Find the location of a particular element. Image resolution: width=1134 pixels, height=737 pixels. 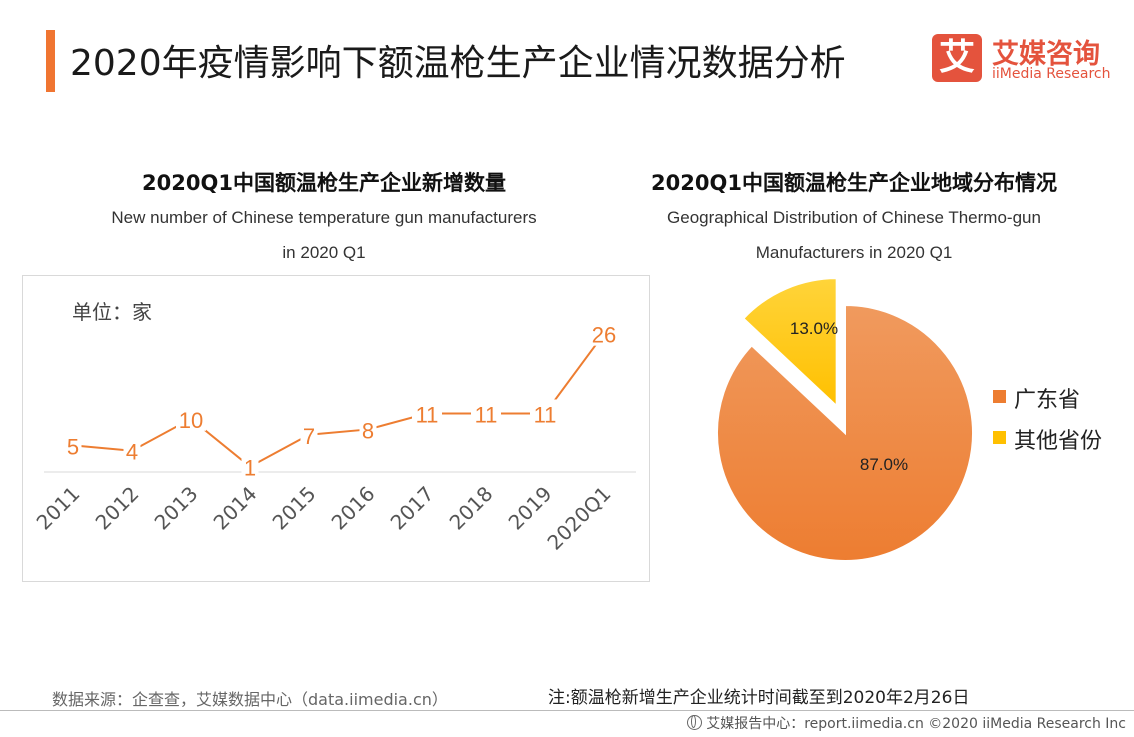

footer-divider is located at coordinates (567, 710).